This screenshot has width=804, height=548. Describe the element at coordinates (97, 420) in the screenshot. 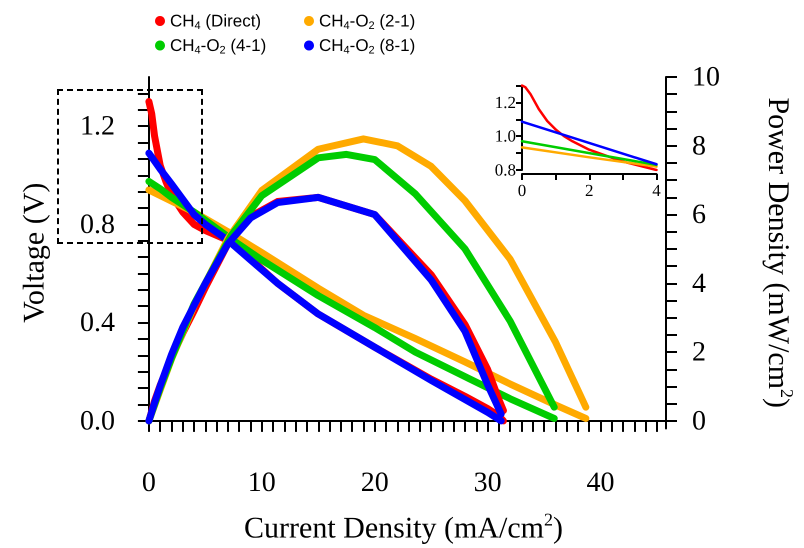

I see `y-tick-label: 0.0` at that location.